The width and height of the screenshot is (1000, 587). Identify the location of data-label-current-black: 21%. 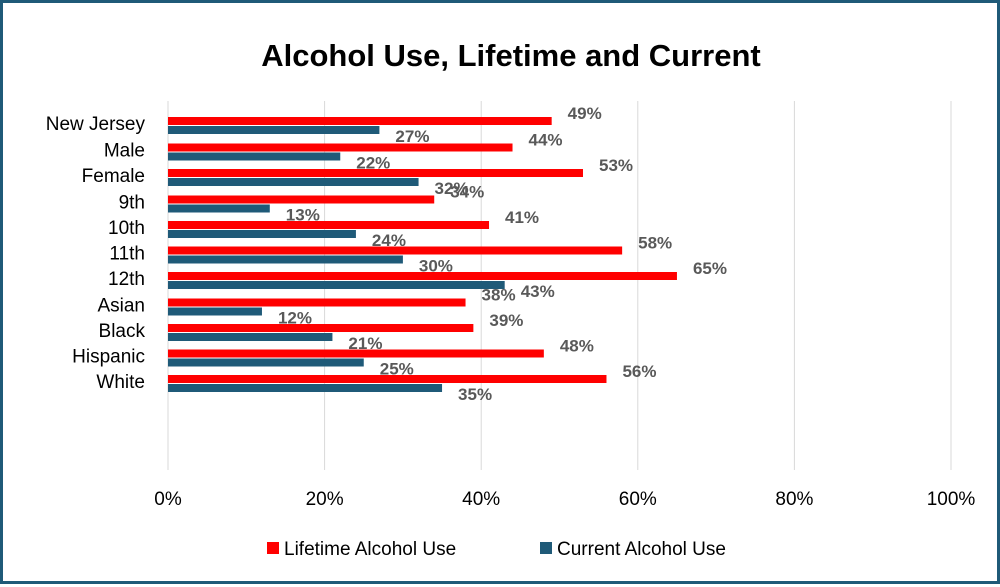
(365, 343).